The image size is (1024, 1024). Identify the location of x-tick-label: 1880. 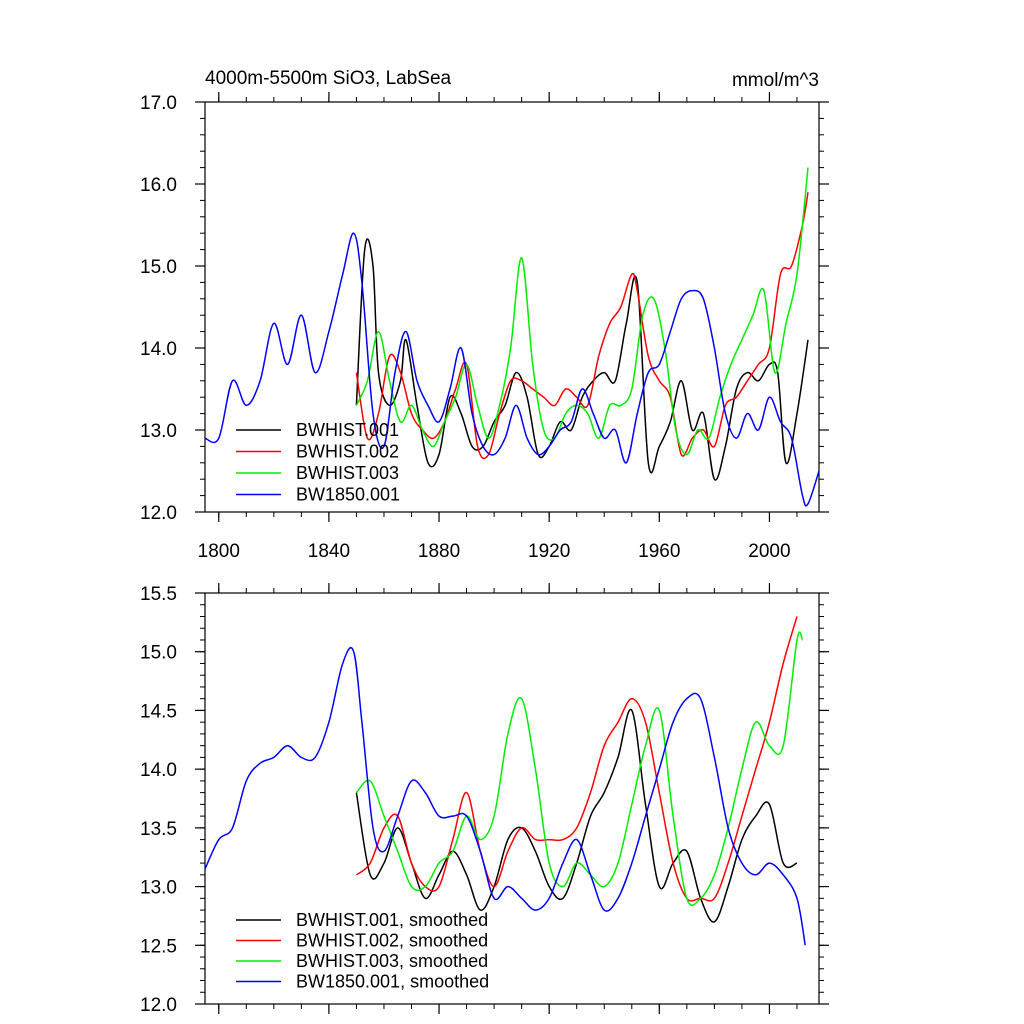
(439, 551).